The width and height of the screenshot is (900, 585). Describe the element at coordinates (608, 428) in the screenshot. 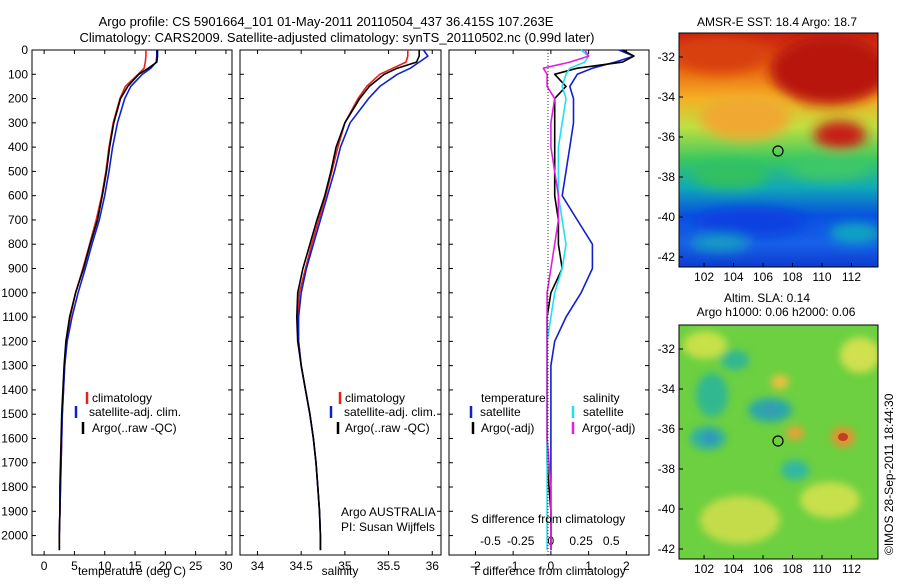

I see `legend-label-salinity-argo-adj: Argo(-adj)` at that location.